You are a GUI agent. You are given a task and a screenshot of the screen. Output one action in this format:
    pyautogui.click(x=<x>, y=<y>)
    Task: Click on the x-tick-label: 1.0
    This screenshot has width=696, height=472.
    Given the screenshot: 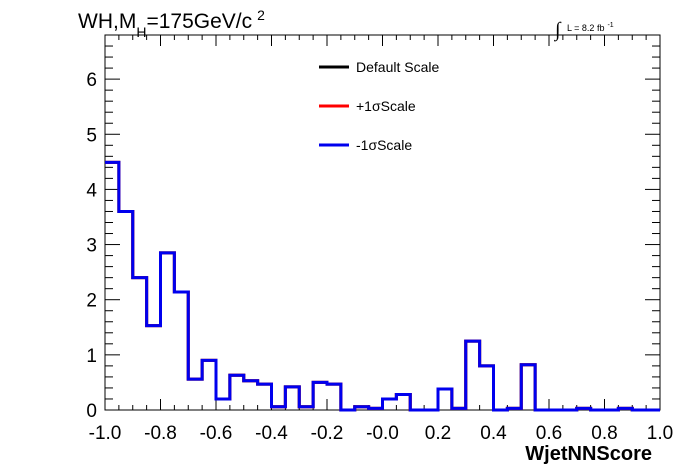 What is the action you would take?
    pyautogui.click(x=660, y=433)
    